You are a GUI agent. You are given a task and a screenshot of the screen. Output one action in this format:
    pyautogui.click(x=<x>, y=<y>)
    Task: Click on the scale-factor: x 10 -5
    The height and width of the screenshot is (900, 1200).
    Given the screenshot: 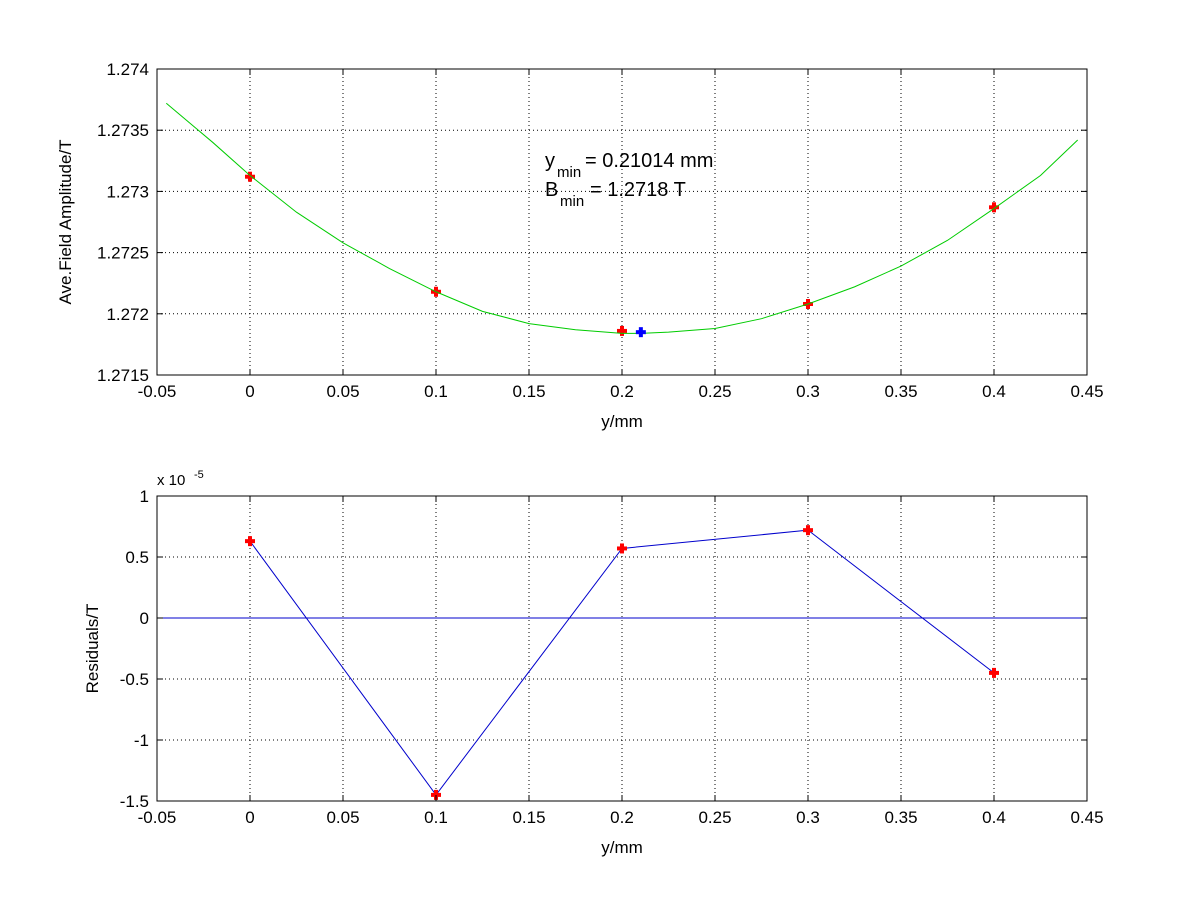 What is the action you would take?
    pyautogui.click(x=180, y=479)
    